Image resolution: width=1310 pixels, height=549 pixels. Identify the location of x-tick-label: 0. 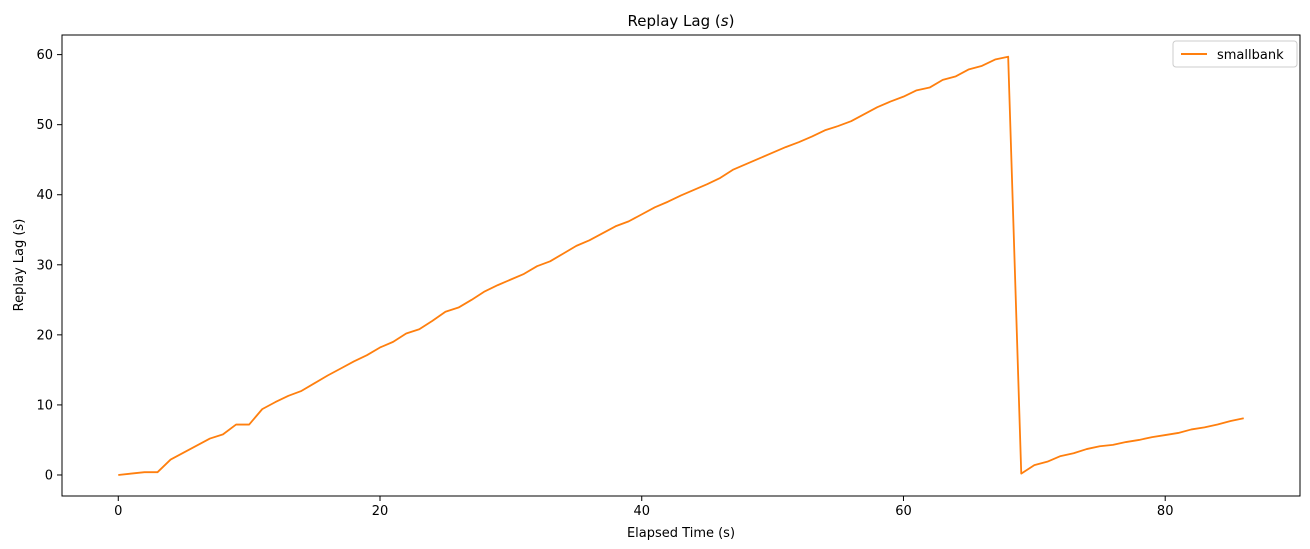
(118, 511).